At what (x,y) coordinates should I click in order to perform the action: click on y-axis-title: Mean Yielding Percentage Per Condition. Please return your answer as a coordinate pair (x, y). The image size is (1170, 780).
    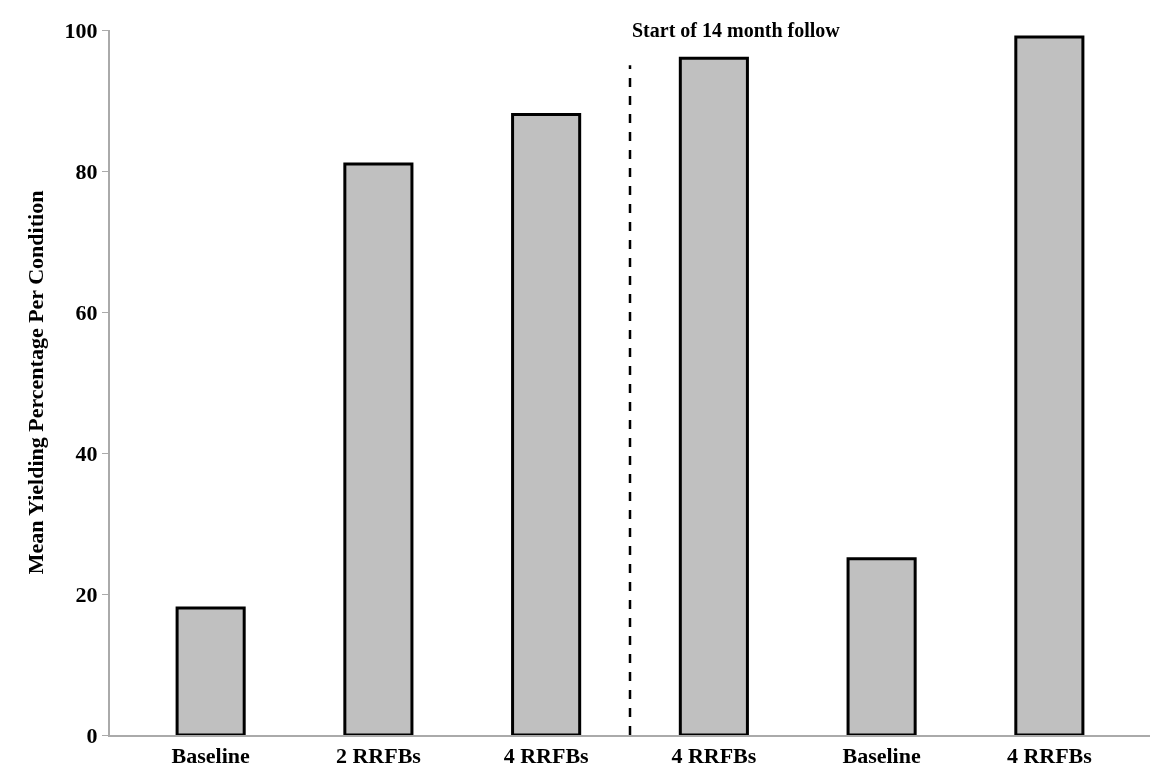
    Looking at the image, I should click on (35, 382).